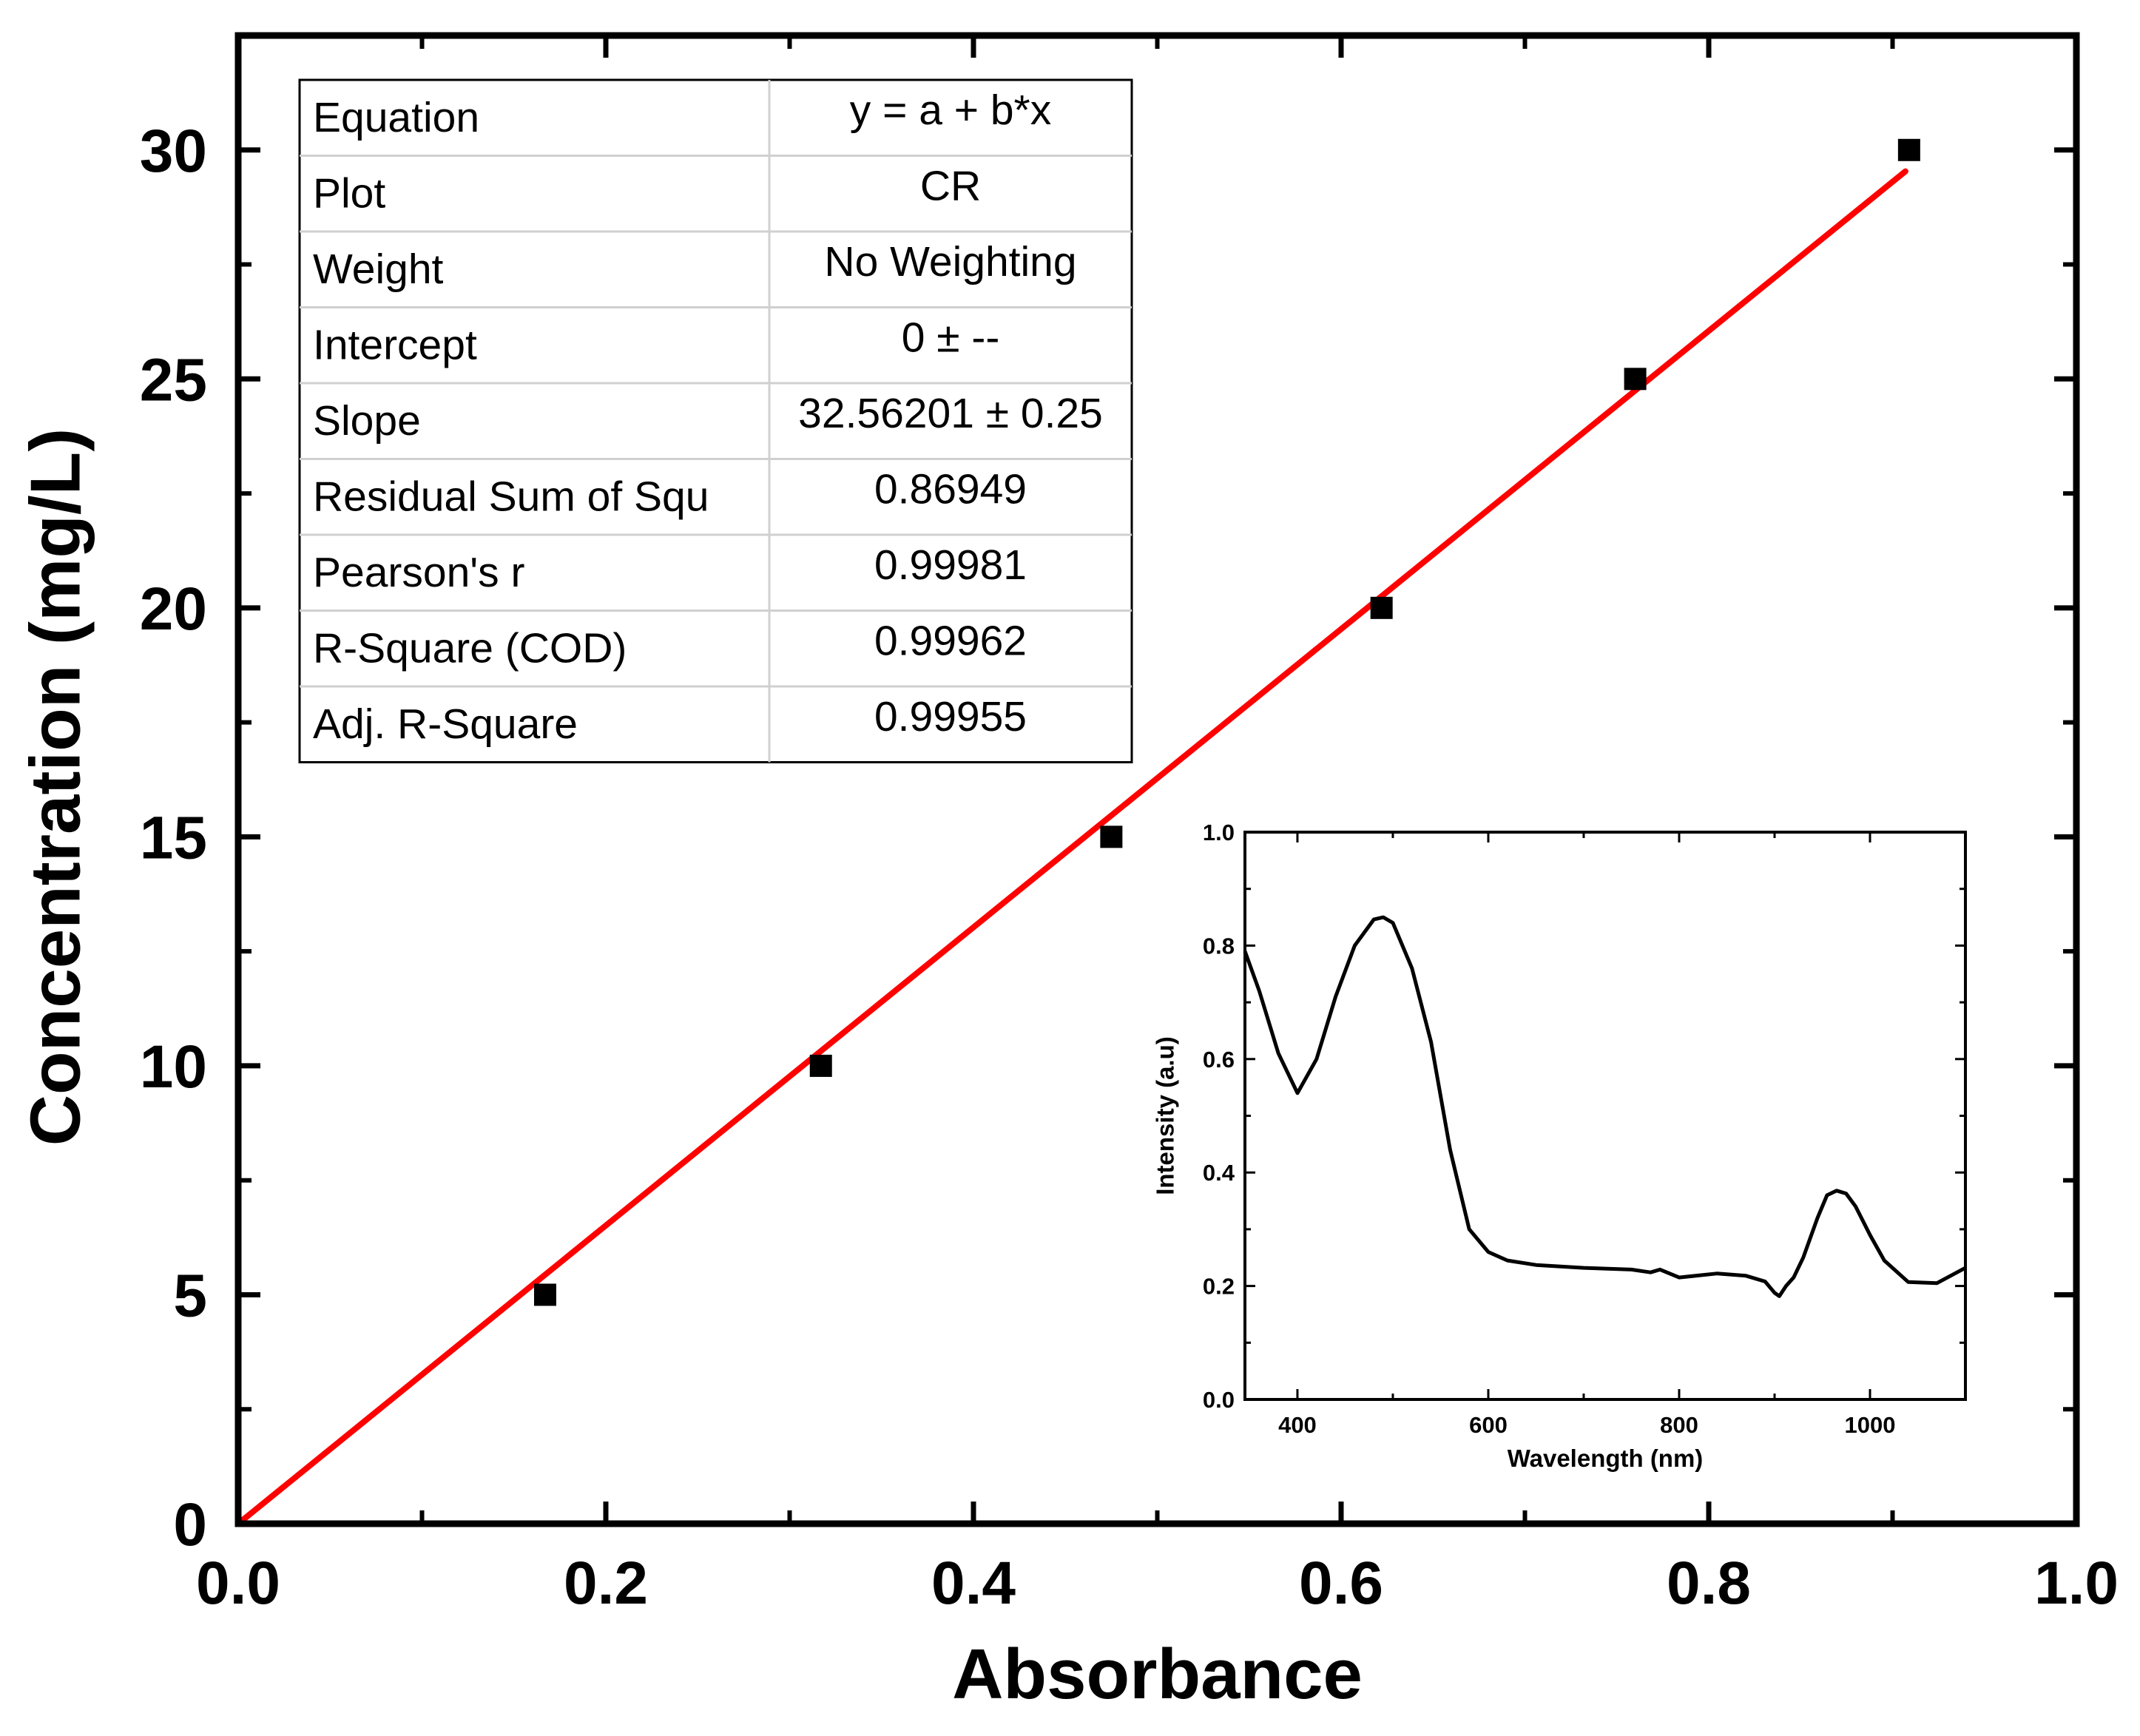 The image size is (2140, 1736). Describe the element at coordinates (1297, 1425) in the screenshot. I see `inset-x-tick-label: 400` at that location.